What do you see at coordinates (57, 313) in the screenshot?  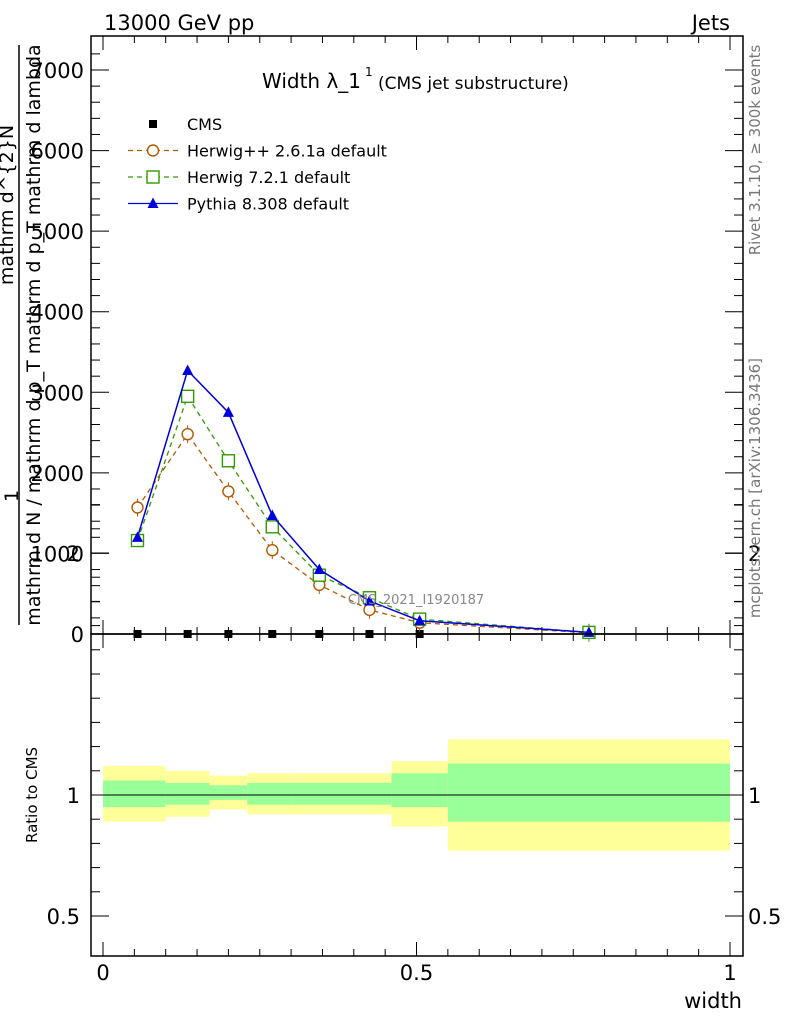 I see `y-tick-label: 4000` at bounding box center [57, 313].